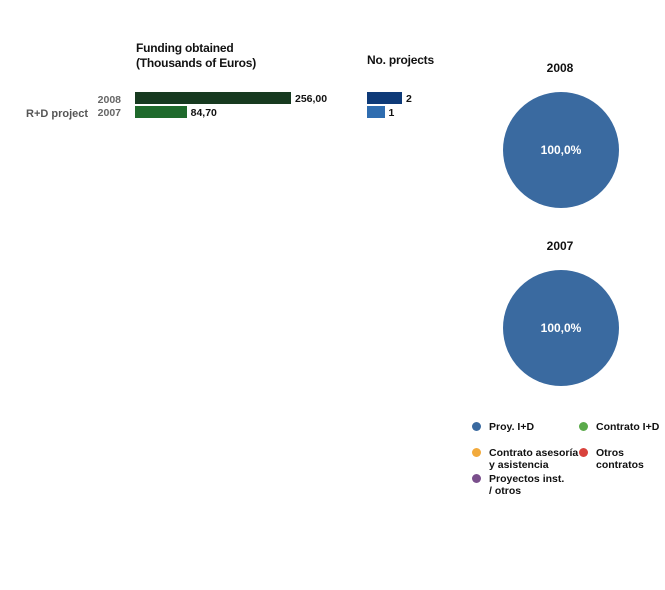 The image size is (665, 590). What do you see at coordinates (400, 60) in the screenshot?
I see `projects-header: No. projects` at bounding box center [400, 60].